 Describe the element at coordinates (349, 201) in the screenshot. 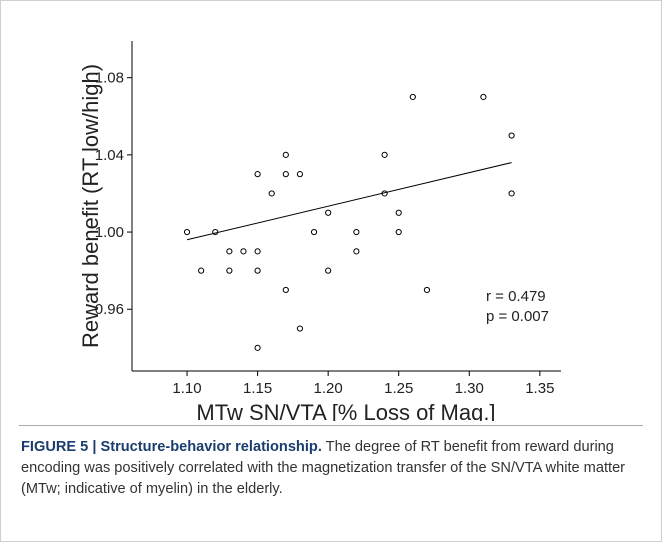

I see `fit-line` at that location.